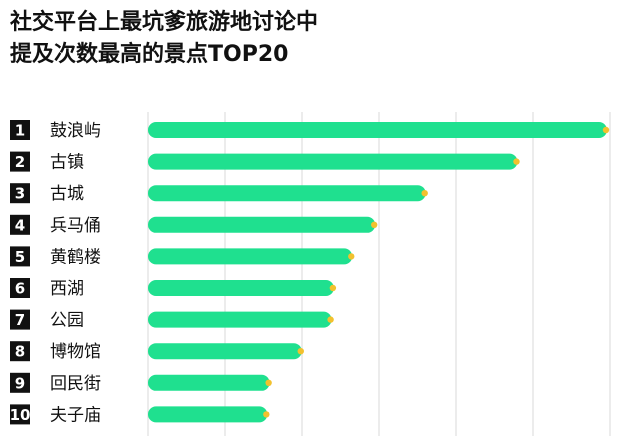  I want to click on rank-number-1: 1, so click(20, 131).